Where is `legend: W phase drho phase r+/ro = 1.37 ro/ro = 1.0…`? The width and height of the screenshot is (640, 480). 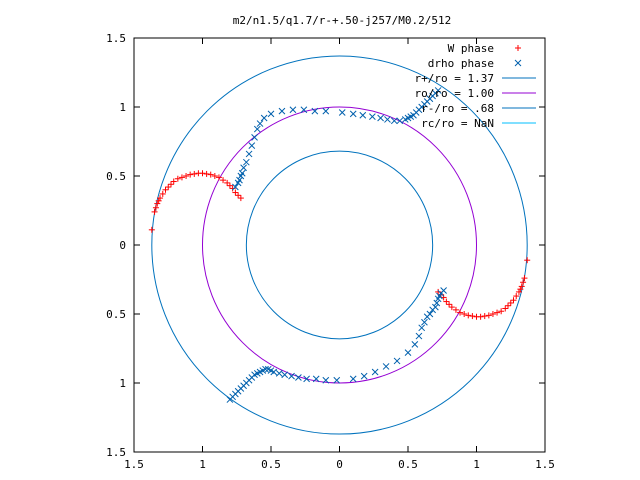 legend: W phase drho phase r+/ro = 1.37 ro/ro = 1.0… is located at coordinates (475, 86).